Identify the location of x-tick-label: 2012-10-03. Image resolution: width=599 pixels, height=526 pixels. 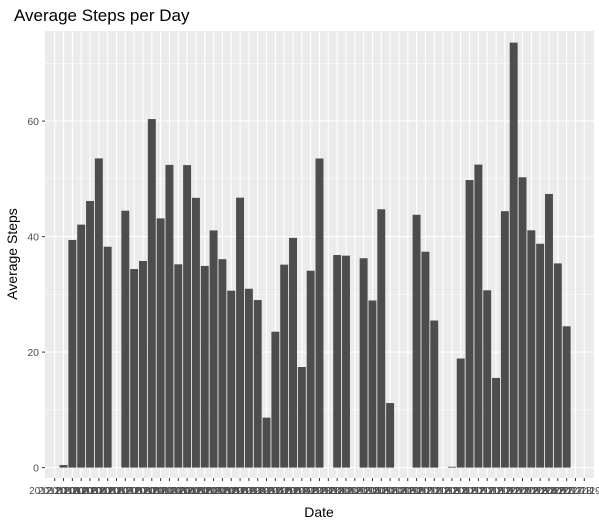
(73, 491).